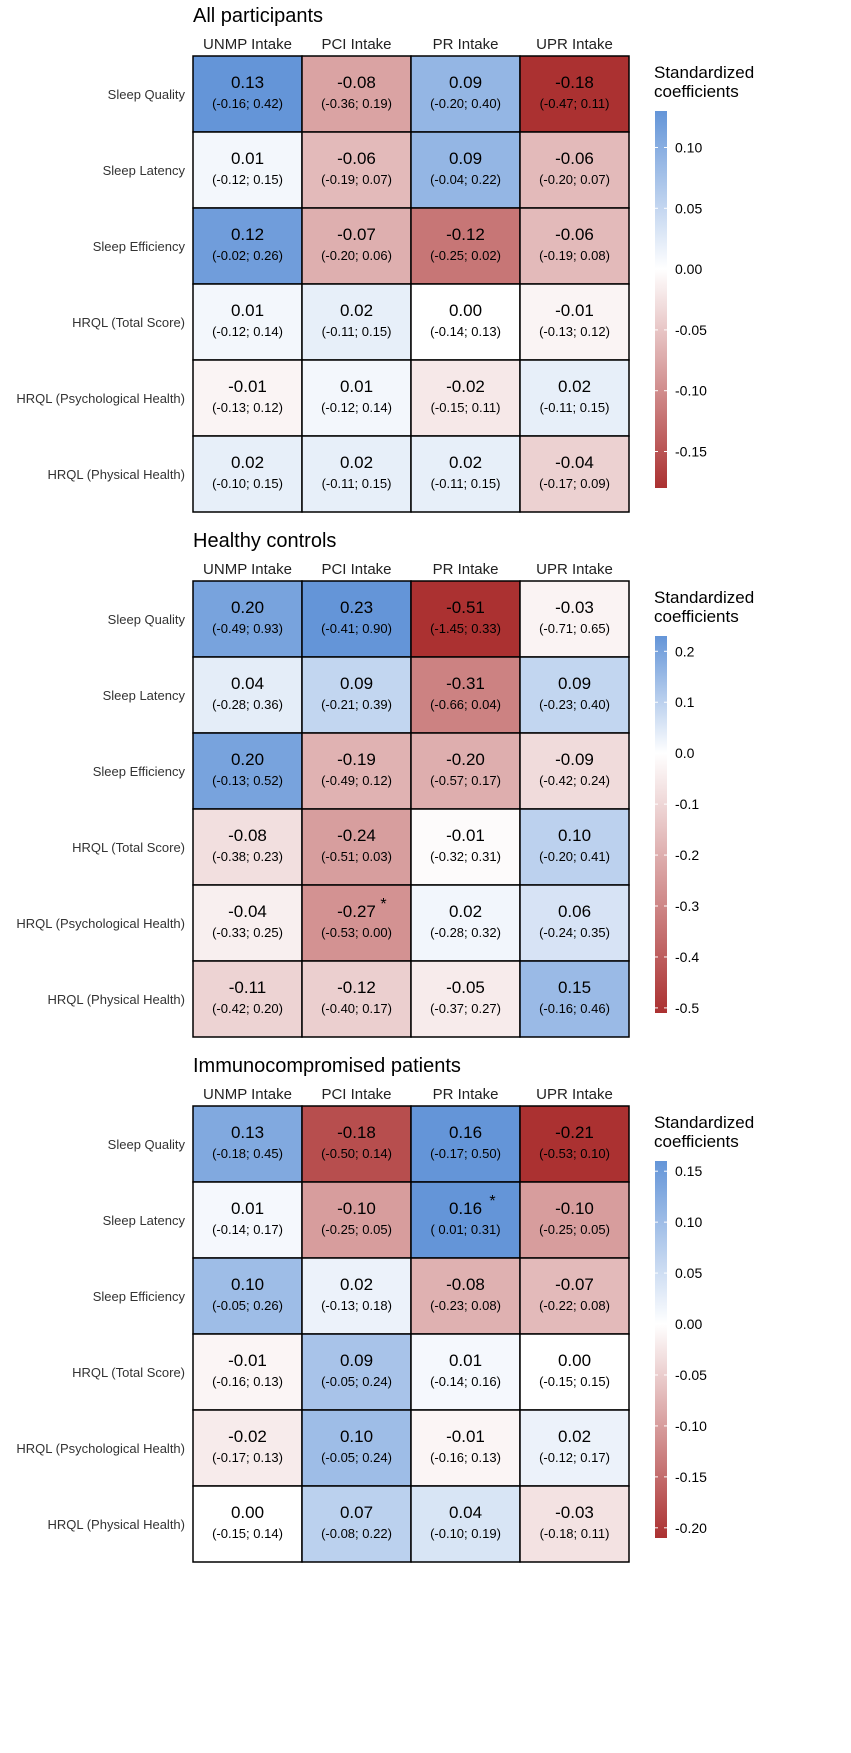 The height and width of the screenshot is (1753, 851). I want to click on cell-ci: (-0.12; 0.15), so click(247, 179).